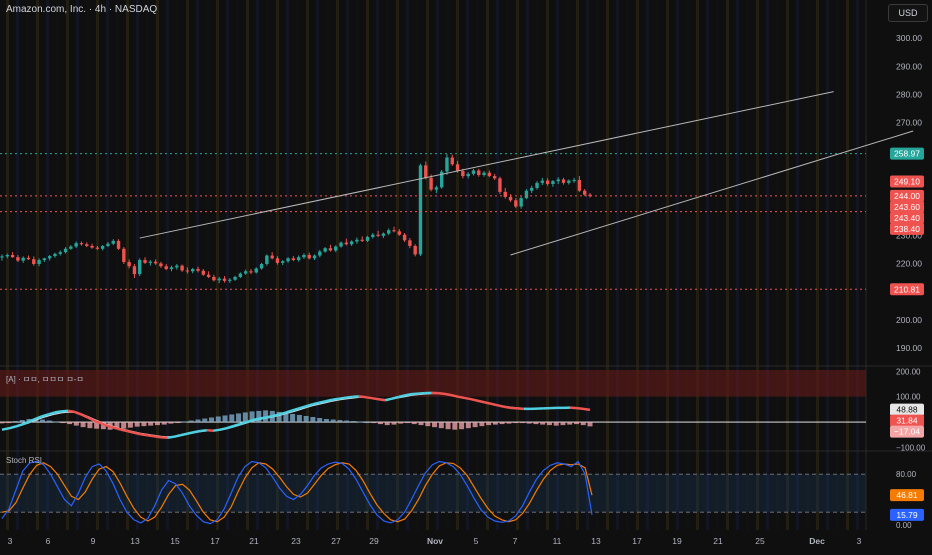 The height and width of the screenshot is (555, 932). I want to click on x-axis-label: 13, so click(596, 541).